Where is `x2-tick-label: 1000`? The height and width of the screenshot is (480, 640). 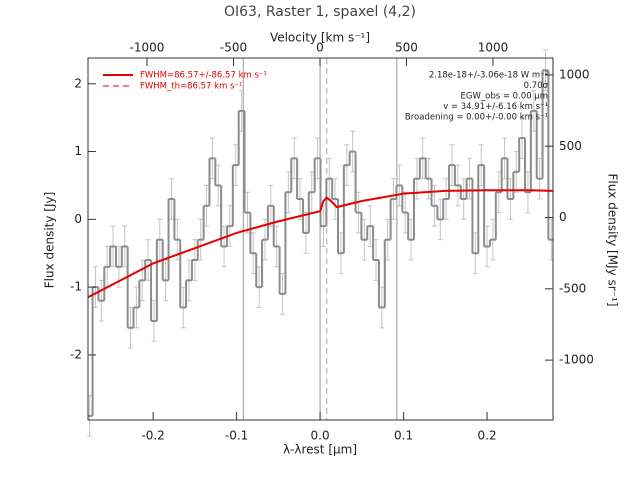
x2-tick-label: 1000 is located at coordinates (493, 48).